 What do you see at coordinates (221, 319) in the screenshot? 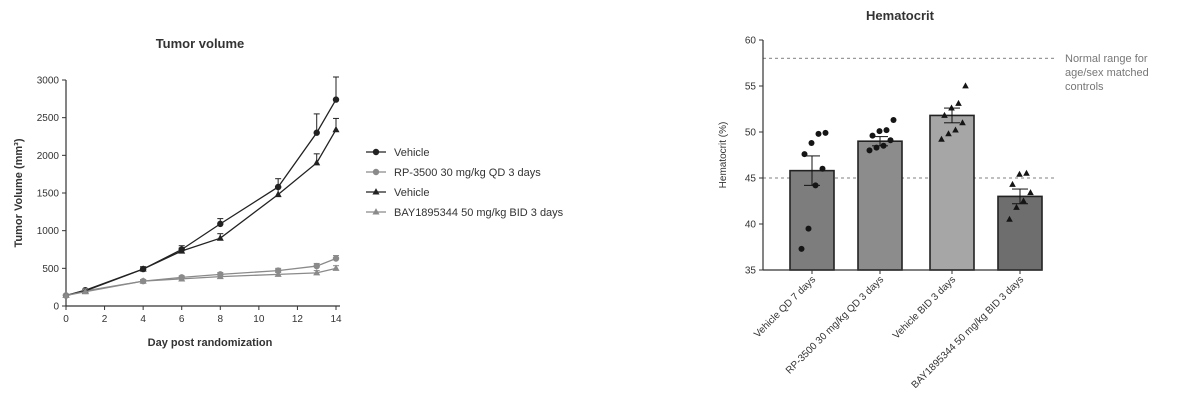
I see `x-tick-label: 8` at bounding box center [221, 319].